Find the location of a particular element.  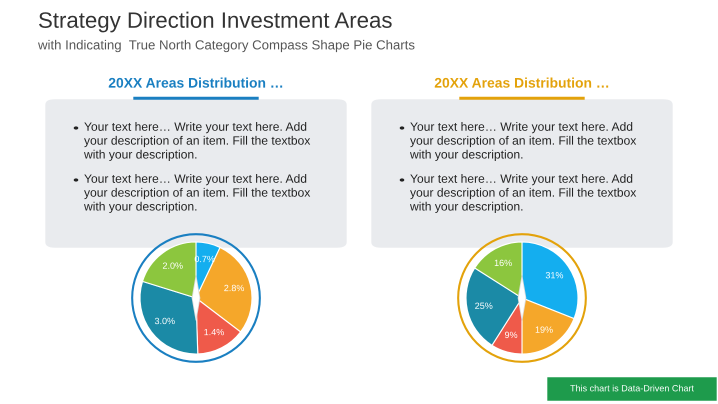

text: with Indicating True North Category Compass Shape Pie Charts is located at coordinates (226, 46).